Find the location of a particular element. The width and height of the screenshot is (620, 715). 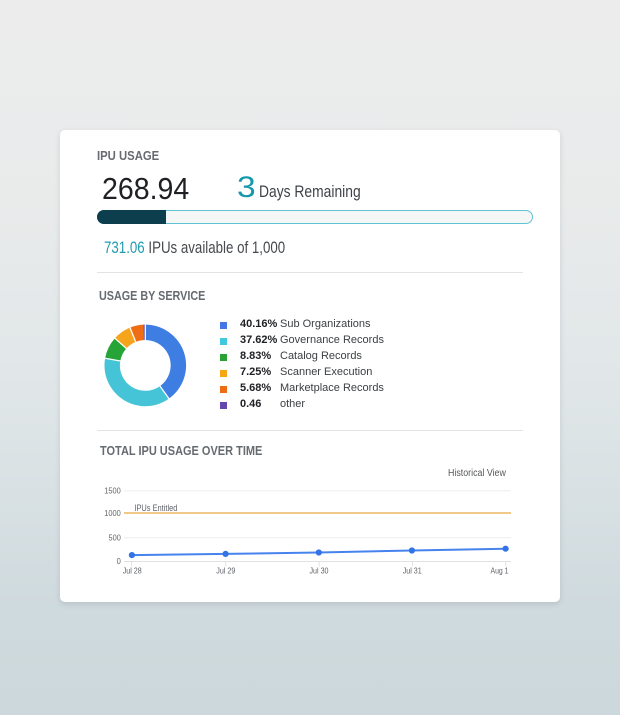

svg-text: Jul 30 is located at coordinates (319, 570).